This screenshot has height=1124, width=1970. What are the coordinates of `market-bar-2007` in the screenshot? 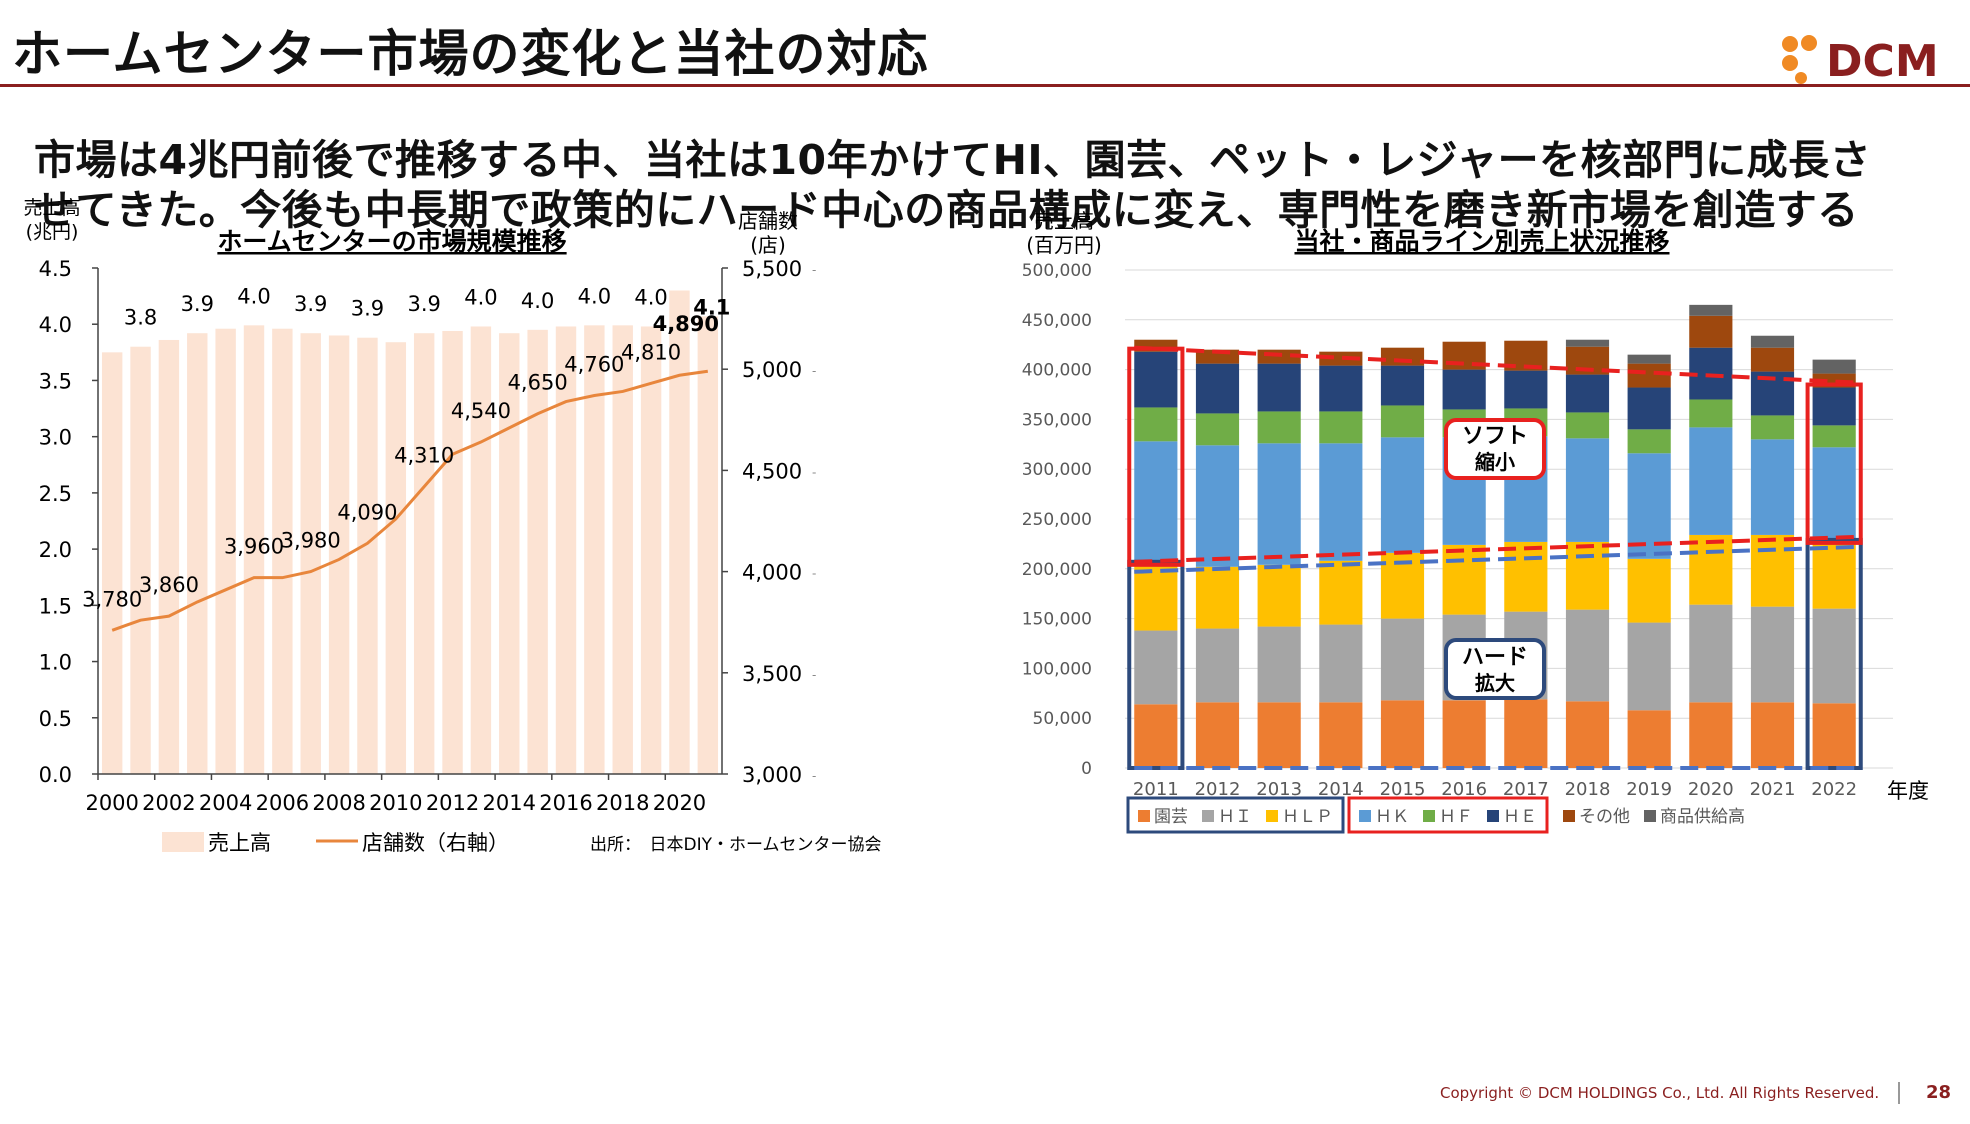 It's located at (310, 553).